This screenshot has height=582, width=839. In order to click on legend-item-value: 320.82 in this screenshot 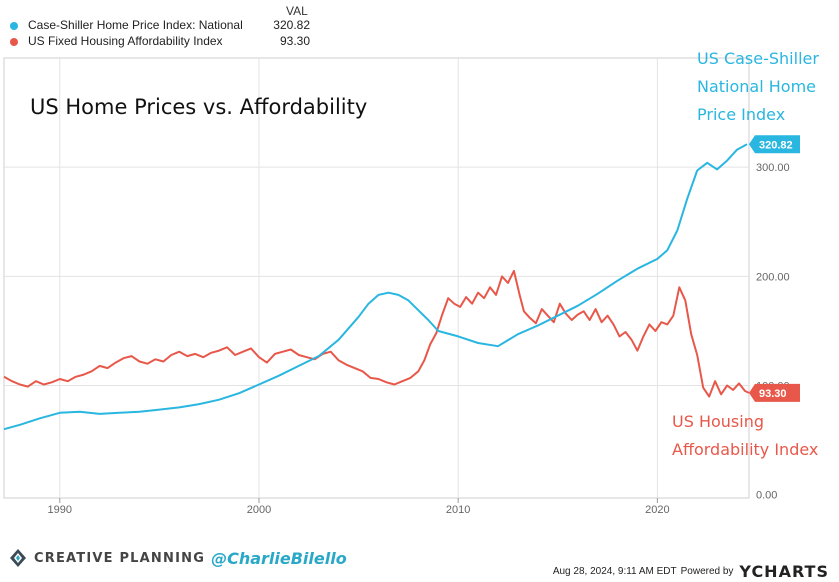, I will do `click(291, 25)`.